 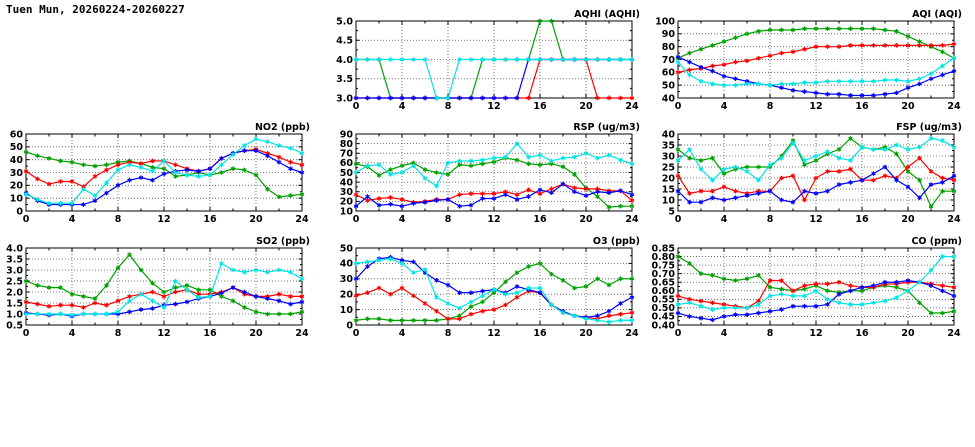 I want to click on y-tick-label: 90, so click(x=347, y=134).